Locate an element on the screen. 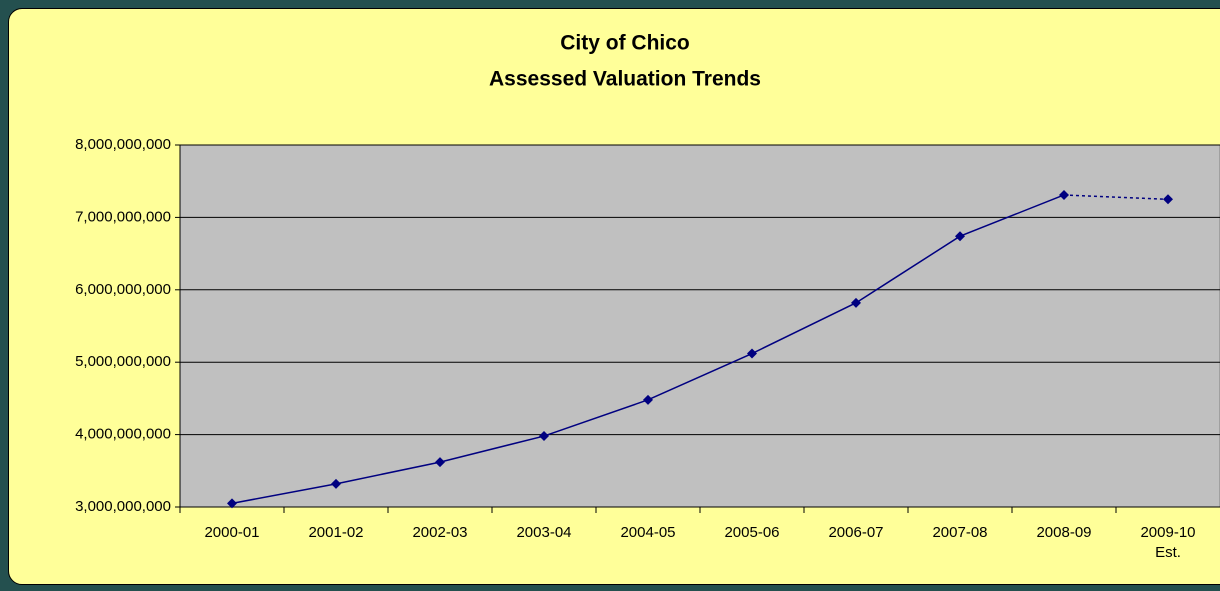 The image size is (1220, 591). estimate-line is located at coordinates (1116, 197).